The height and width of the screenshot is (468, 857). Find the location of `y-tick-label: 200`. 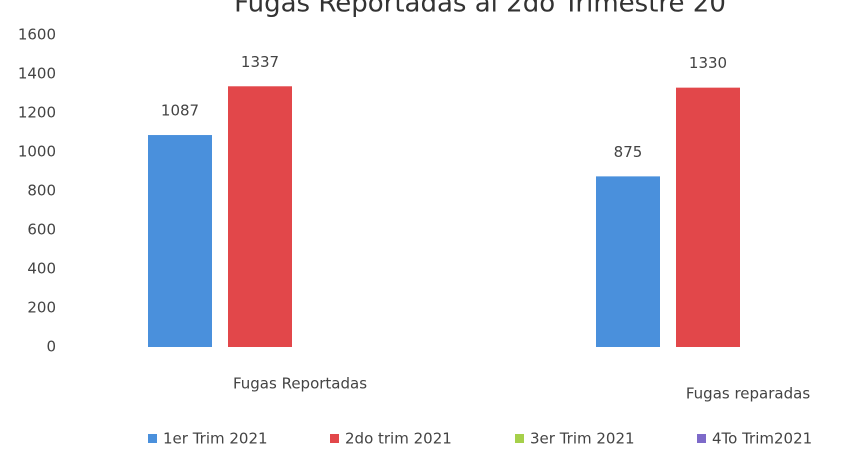

y-tick-label: 200 is located at coordinates (41, 308).